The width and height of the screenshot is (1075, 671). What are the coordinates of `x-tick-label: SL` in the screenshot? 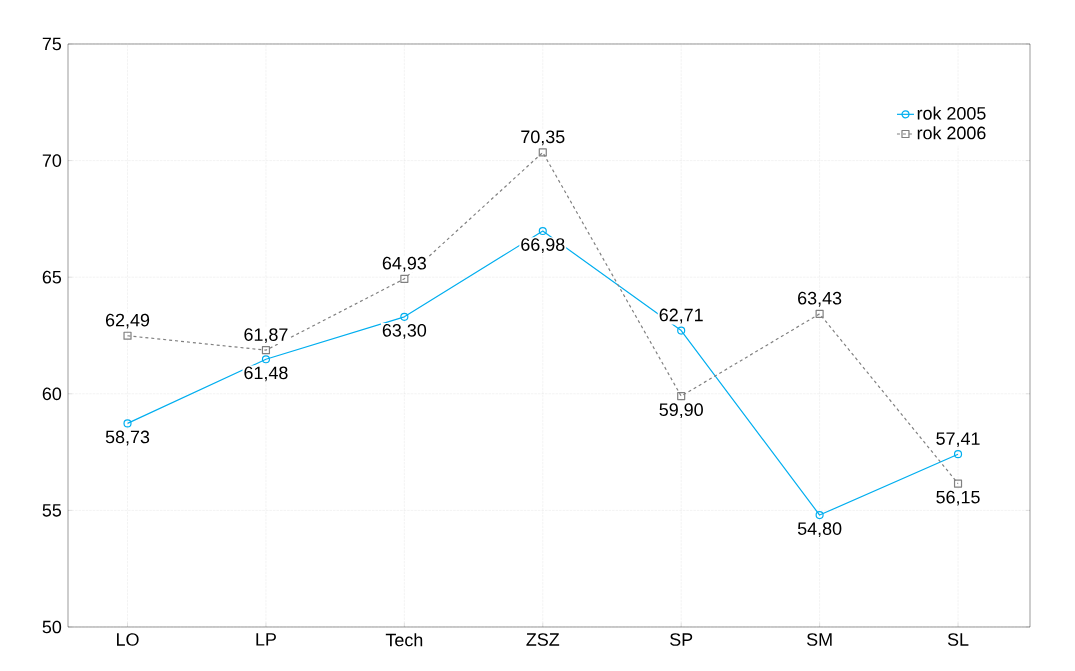 It's located at (958, 639).